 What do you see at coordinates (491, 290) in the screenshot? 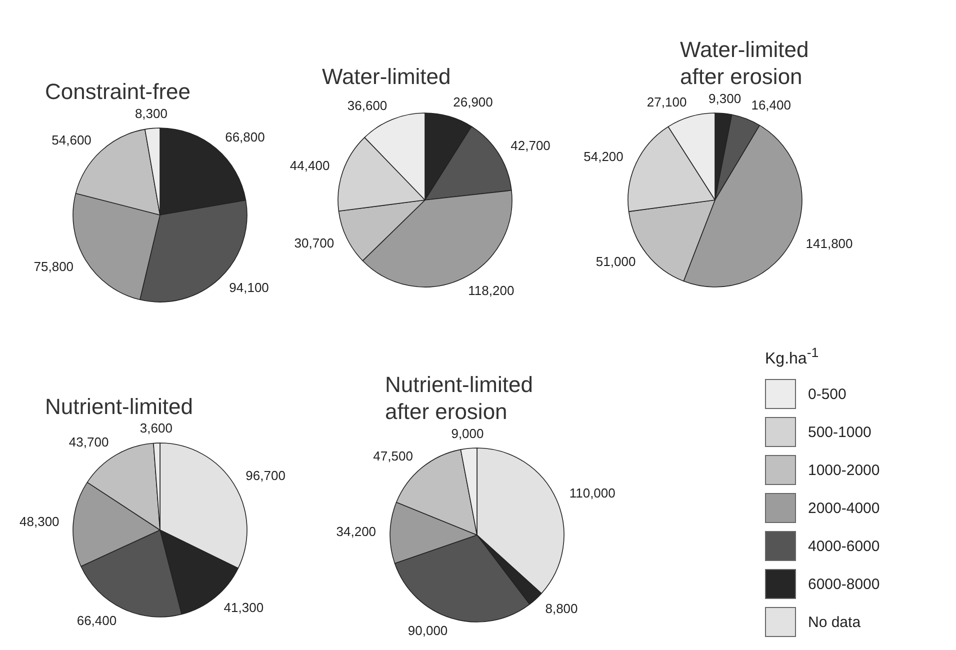
I see `data-label: 118,200` at bounding box center [491, 290].